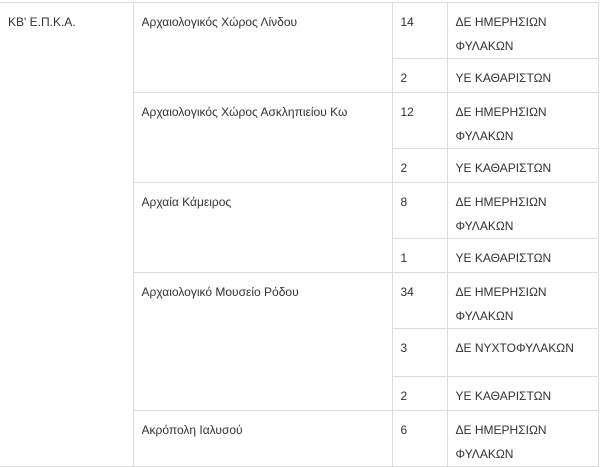 This screenshot has height=467, width=600. Describe the element at coordinates (262, 47) in the screenshot. I see `site-name-cell: Αρχαιολογικός Χώρος Λίνδου` at that location.